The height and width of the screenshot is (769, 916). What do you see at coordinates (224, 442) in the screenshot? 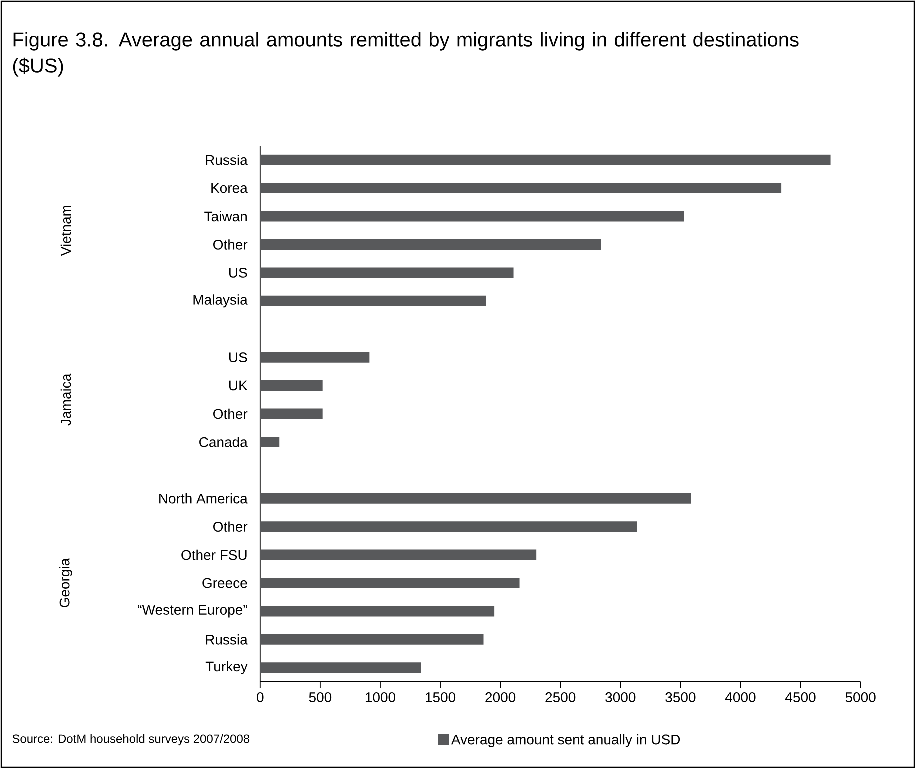
I see `y-tick-label: Canada` at bounding box center [224, 442].